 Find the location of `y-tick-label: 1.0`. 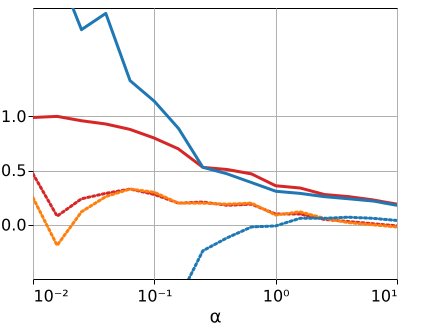

y-tick-label: 1.0 is located at coordinates (13, 116).